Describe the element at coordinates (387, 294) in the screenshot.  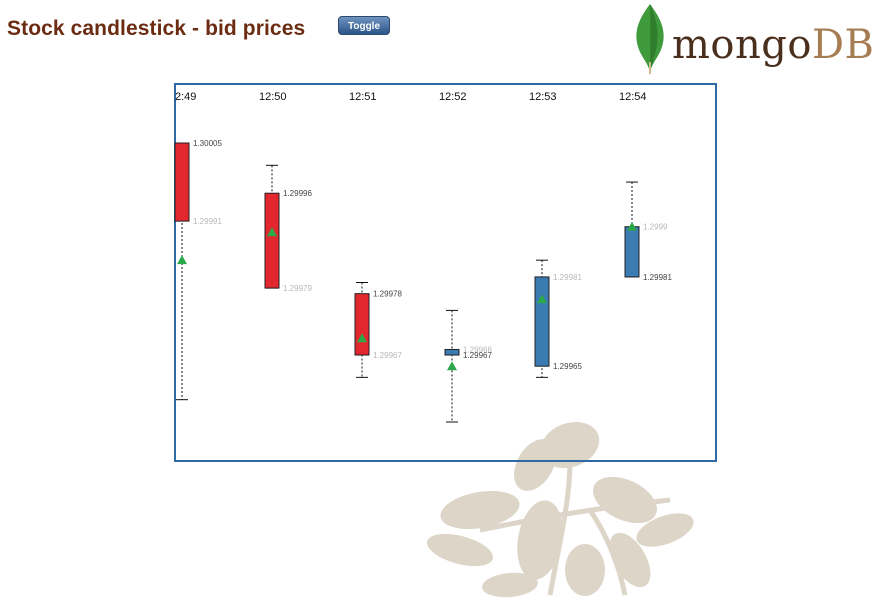
I see `candle-top-label: 1.29978` at that location.